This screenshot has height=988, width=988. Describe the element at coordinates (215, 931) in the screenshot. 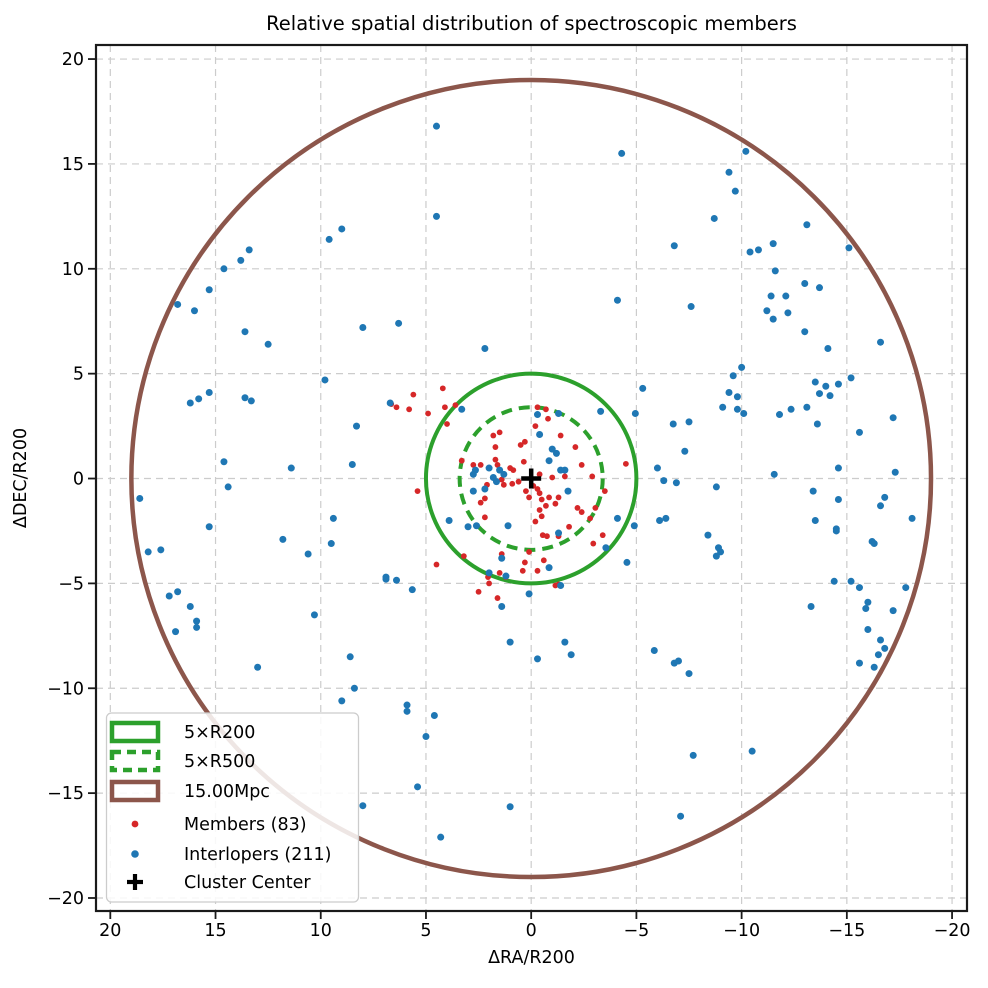

I see `x-tick-label: 15` at that location.